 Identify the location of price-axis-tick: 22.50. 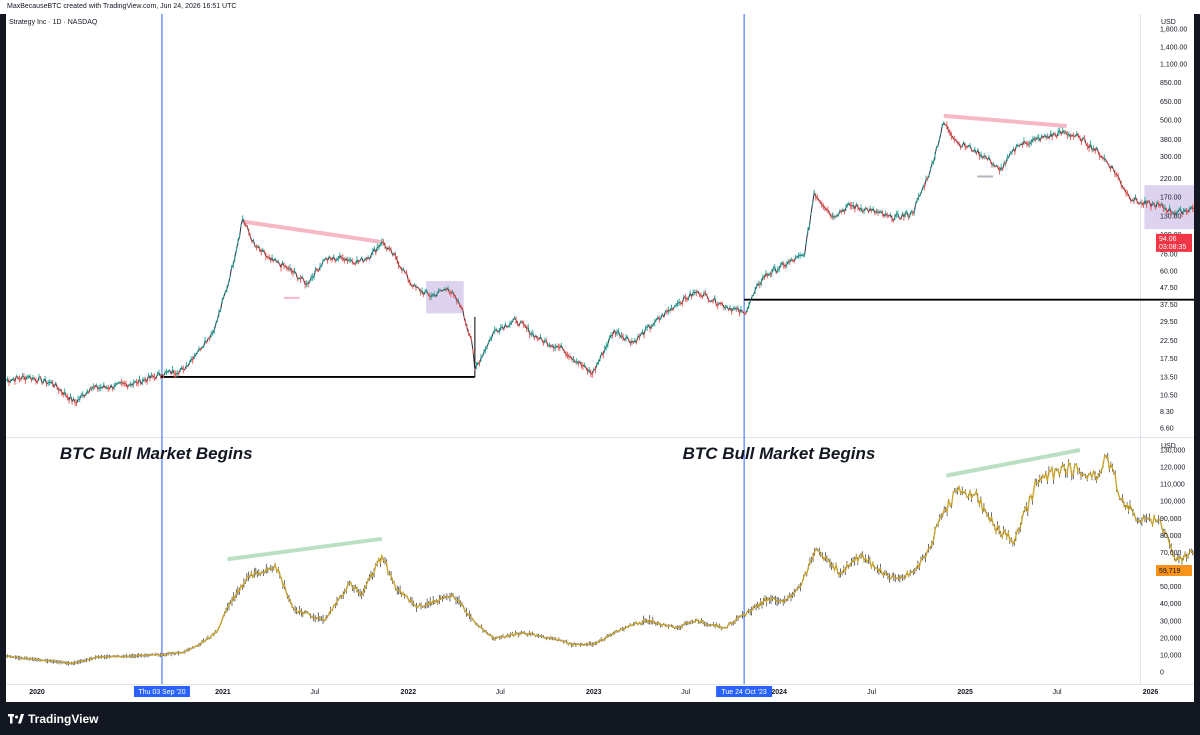
(1169, 341).